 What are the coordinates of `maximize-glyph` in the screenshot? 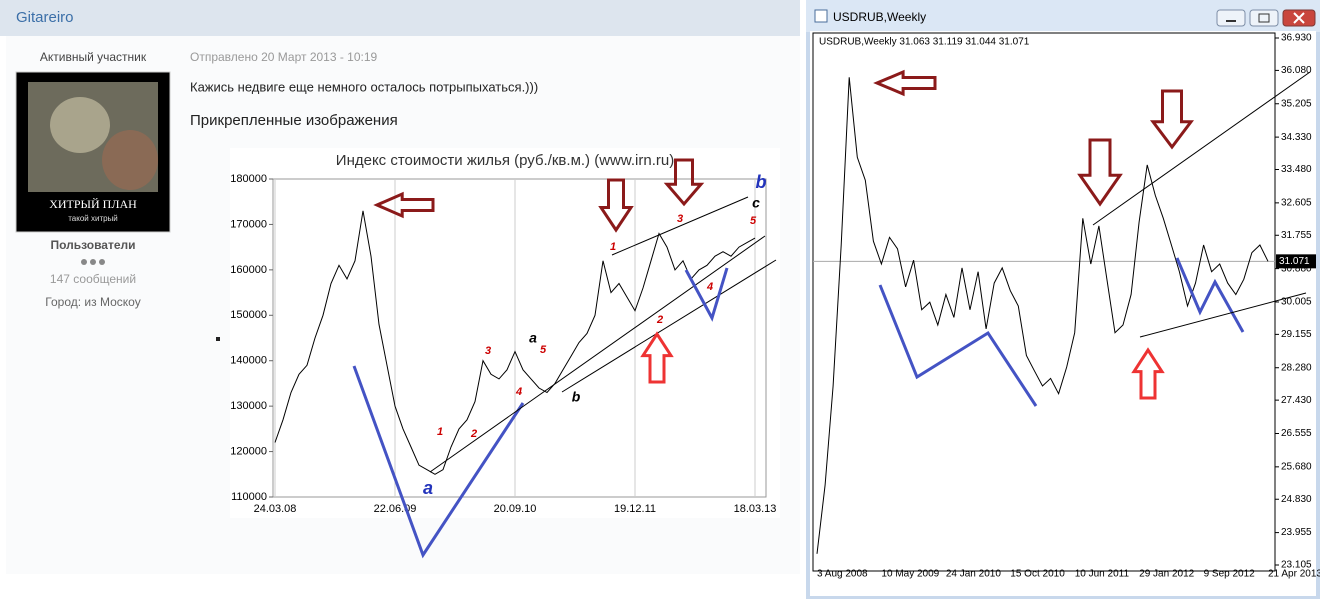 It's located at (1264, 18).